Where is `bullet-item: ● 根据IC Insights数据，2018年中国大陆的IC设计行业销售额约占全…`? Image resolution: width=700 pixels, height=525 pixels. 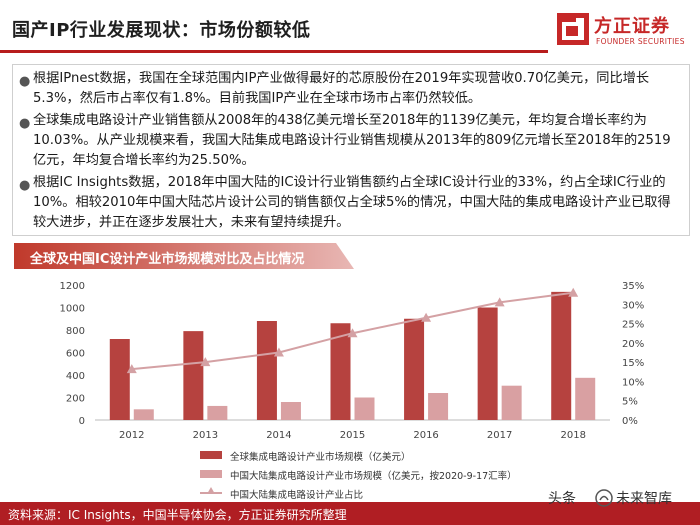 bullet-item: ● 根据IC Insights数据，2018年中国大陆的IC设计行业销售额约占全… is located at coordinates (351, 203).